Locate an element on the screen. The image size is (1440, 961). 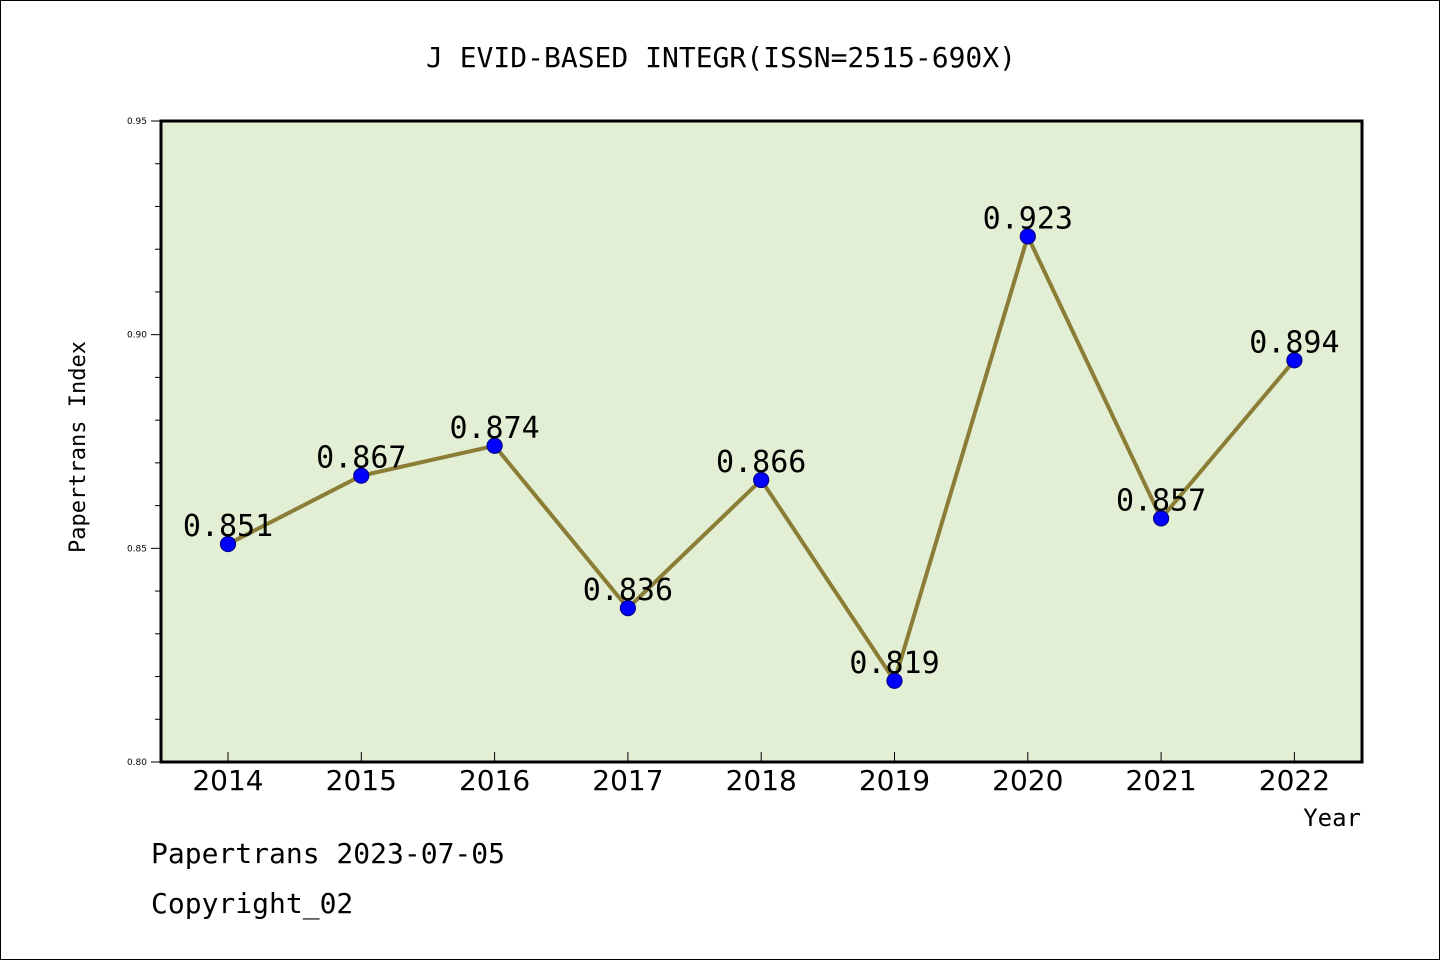
y-tick-label: 0.90 is located at coordinates (137, 336).